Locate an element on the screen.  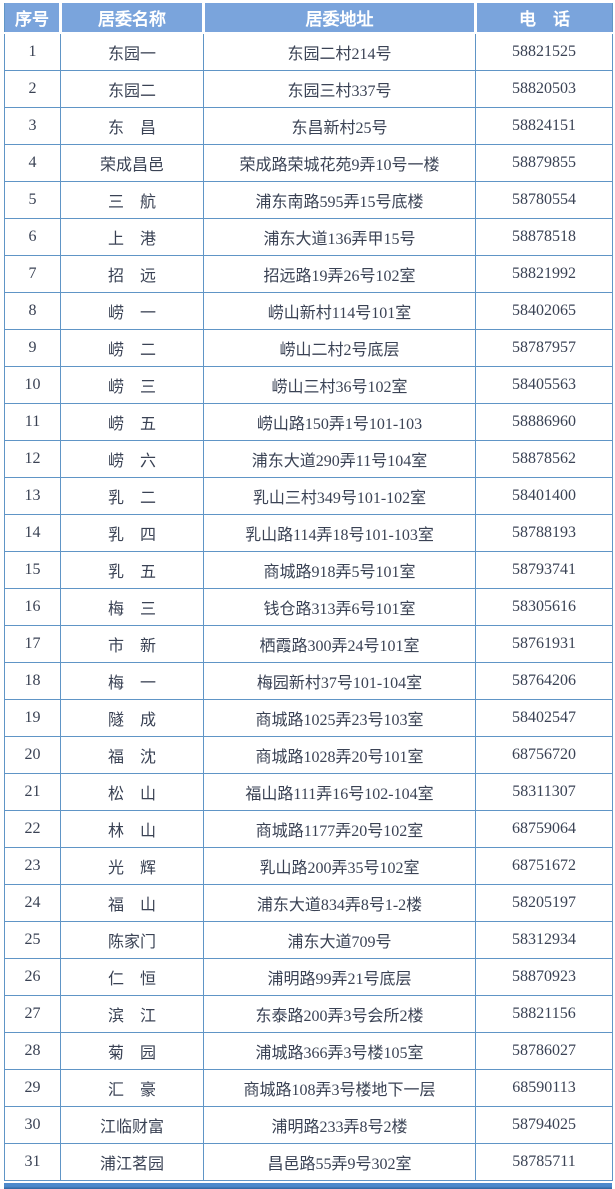
cell-address: 浦东大道136弄甲15号 is located at coordinates (339, 237).